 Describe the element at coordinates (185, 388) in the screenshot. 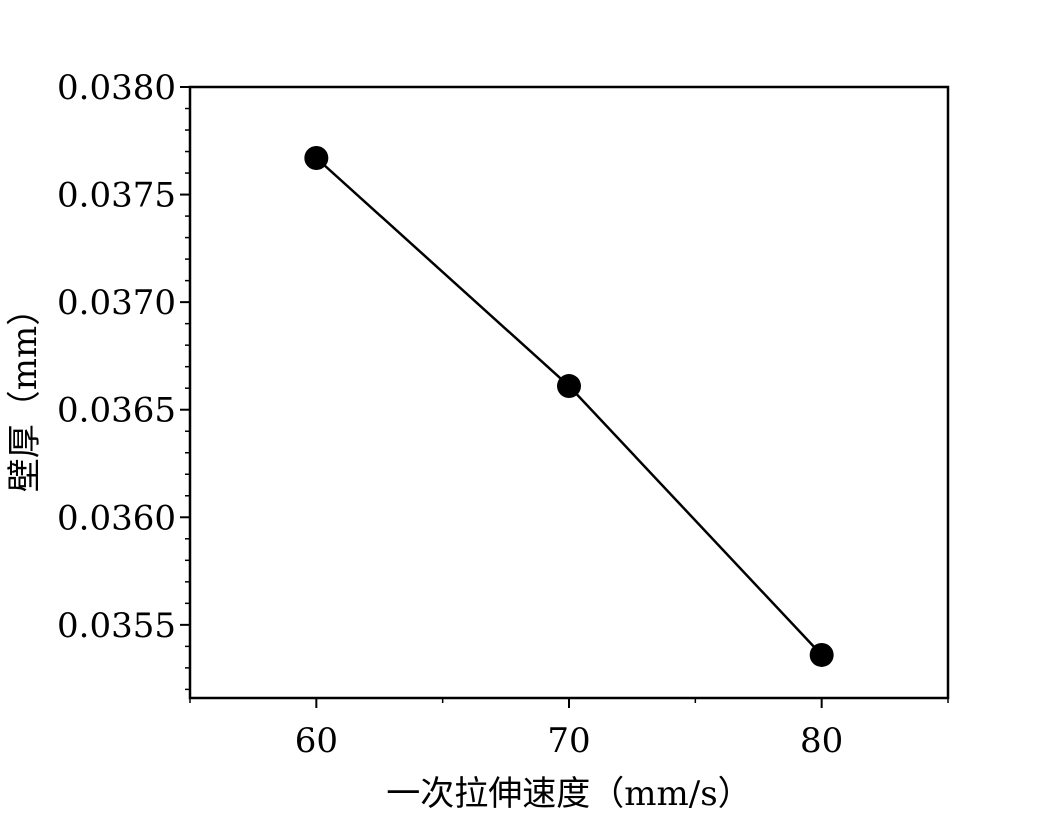

I see `y-axis-ticks` at that location.